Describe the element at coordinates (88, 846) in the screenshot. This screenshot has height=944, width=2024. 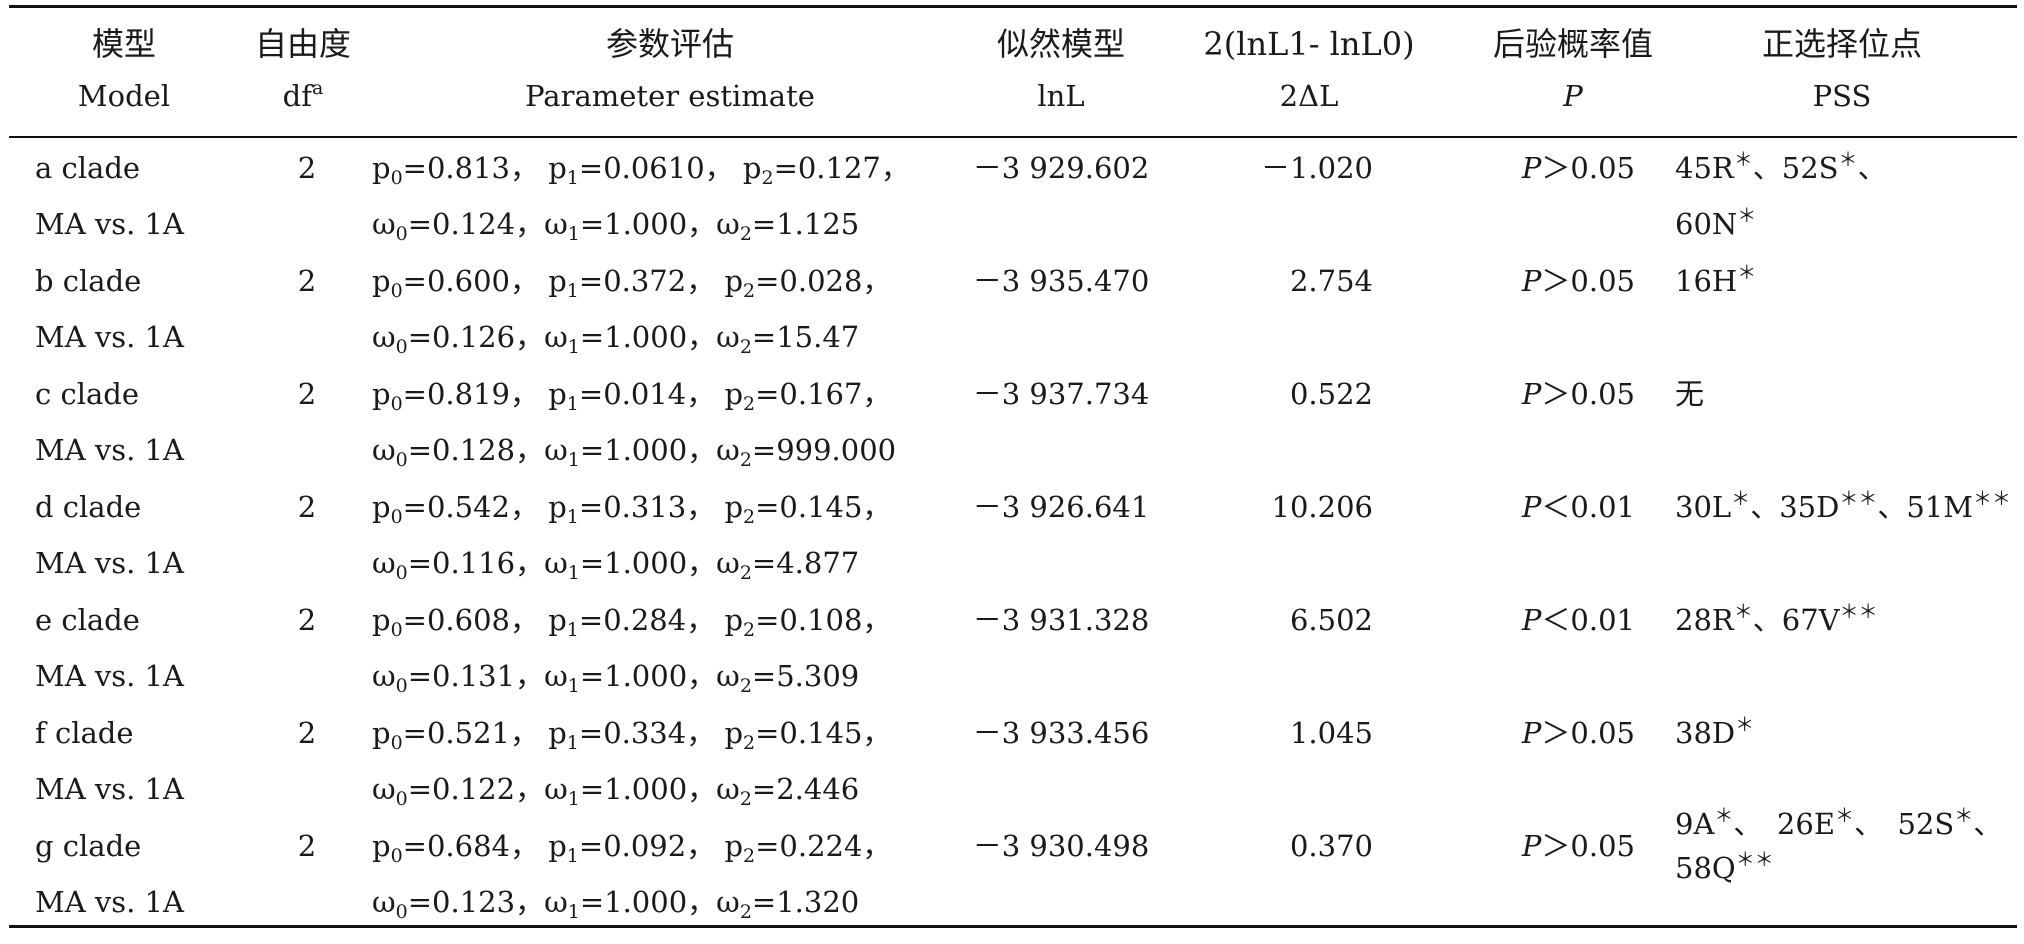
I see `model-name: g clade` at that location.